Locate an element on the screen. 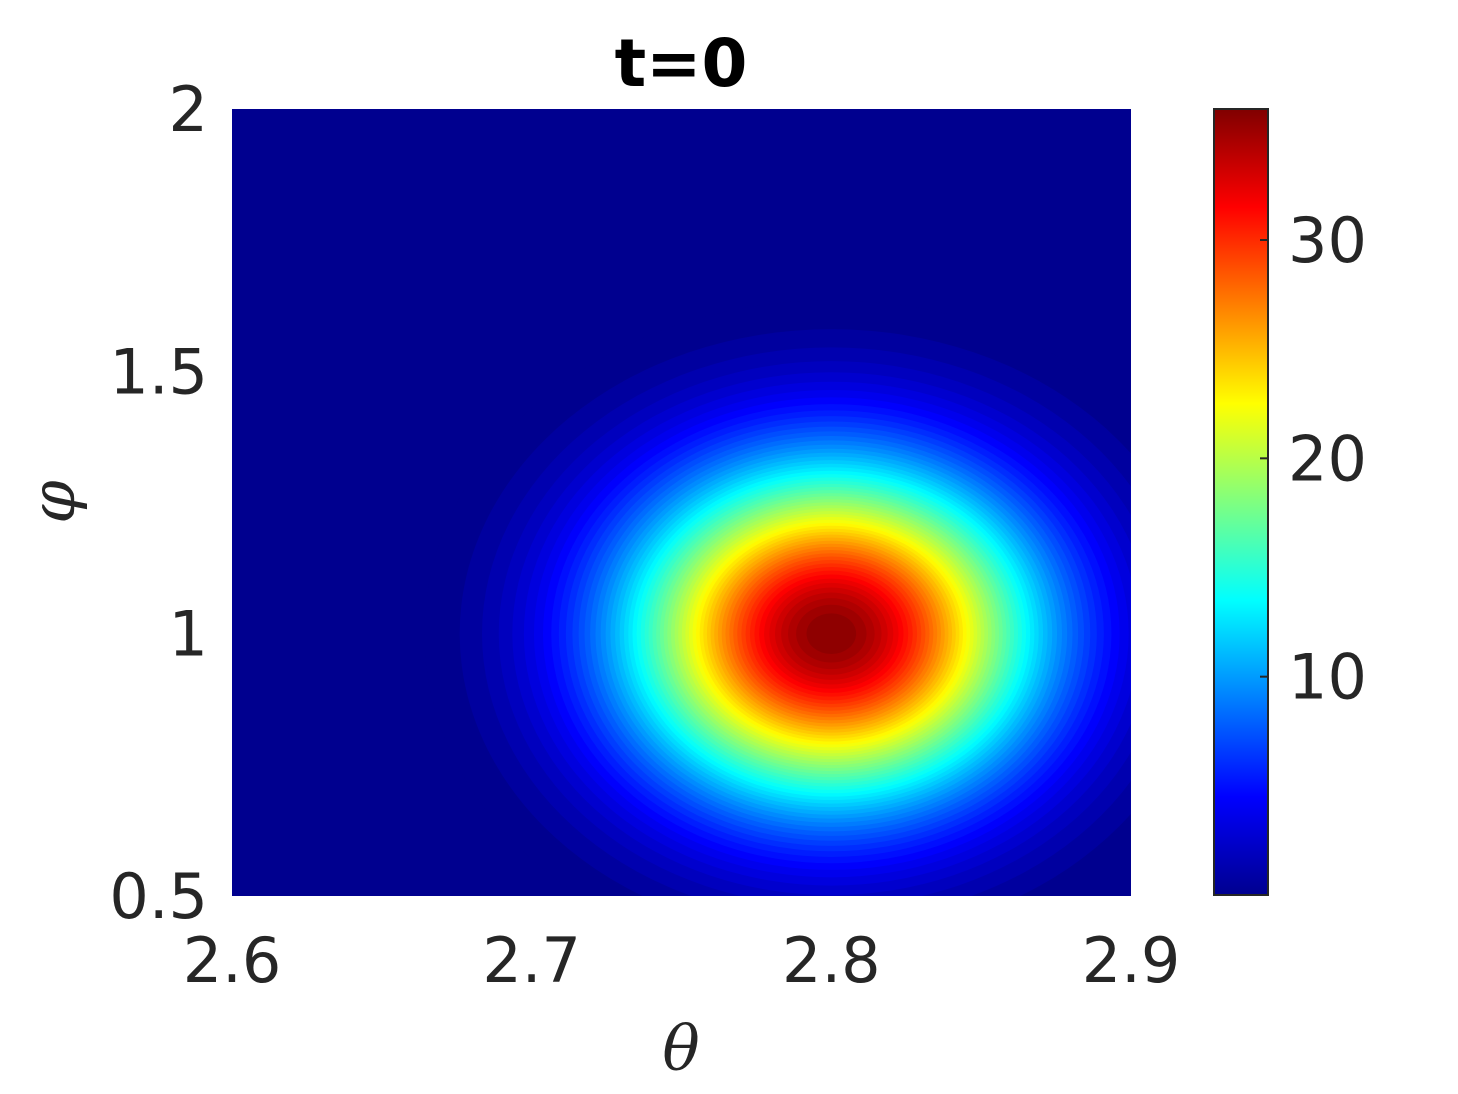 This screenshot has width=1458, height=1094. y-tick-label: 0.5 is located at coordinates (158, 896).